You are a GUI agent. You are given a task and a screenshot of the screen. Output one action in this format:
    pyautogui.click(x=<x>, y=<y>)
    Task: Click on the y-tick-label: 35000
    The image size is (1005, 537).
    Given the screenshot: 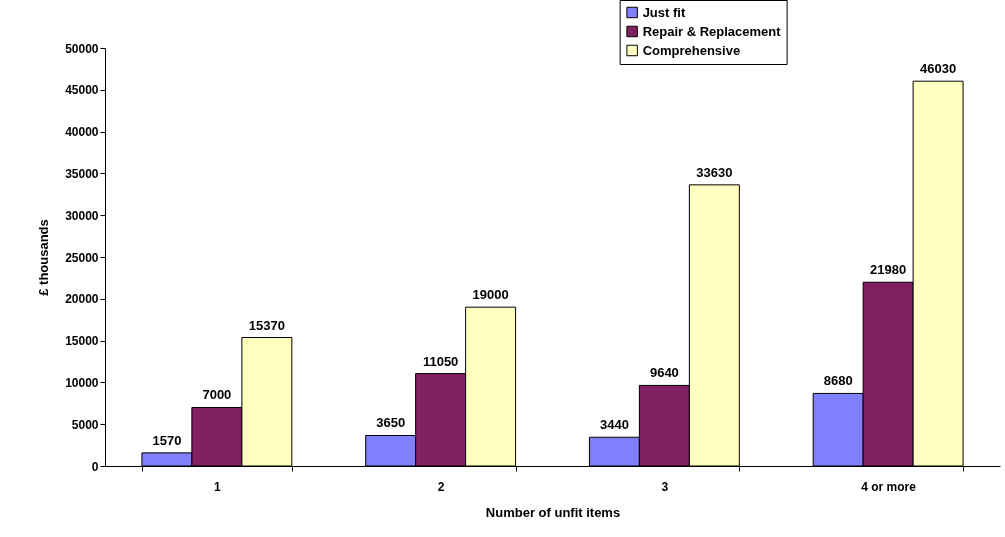 What is the action you would take?
    pyautogui.click(x=82, y=173)
    